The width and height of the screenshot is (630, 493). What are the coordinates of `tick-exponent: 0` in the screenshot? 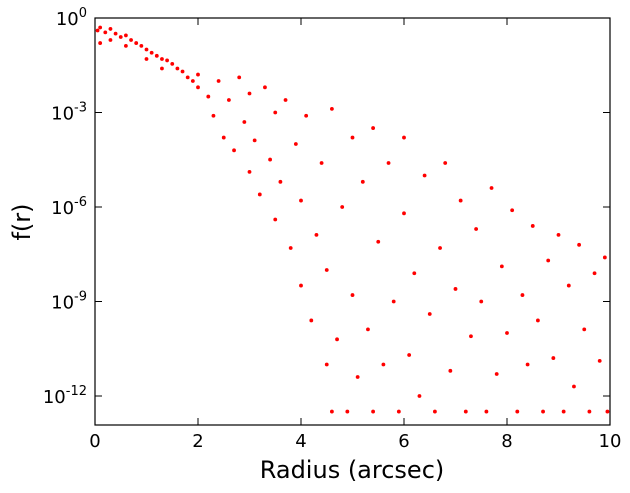 It's located at (83, 13).